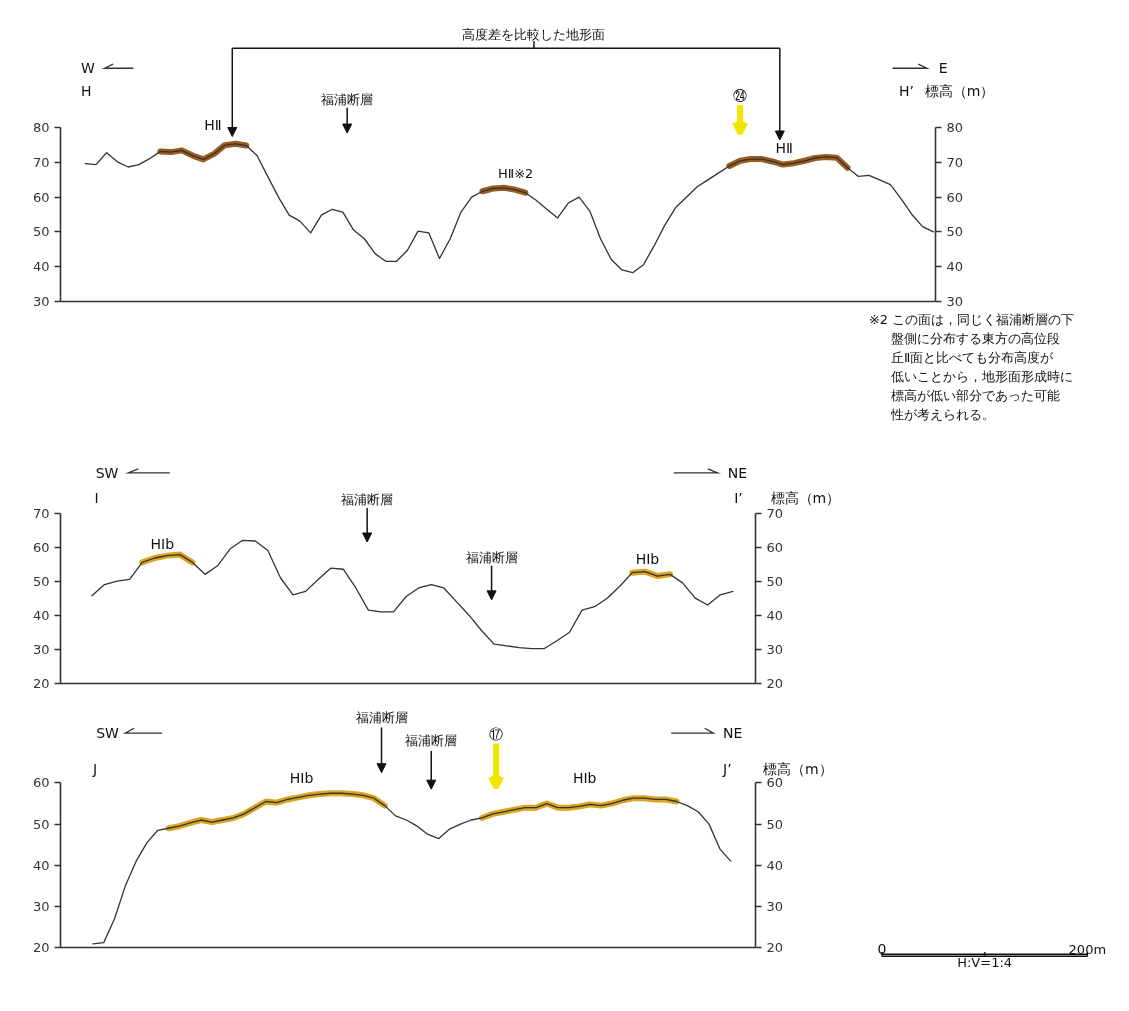 Image resolution: width=1129 pixels, height=1011 pixels. What do you see at coordinates (496, 733) in the screenshot?
I see `text: ⑰` at bounding box center [496, 733].